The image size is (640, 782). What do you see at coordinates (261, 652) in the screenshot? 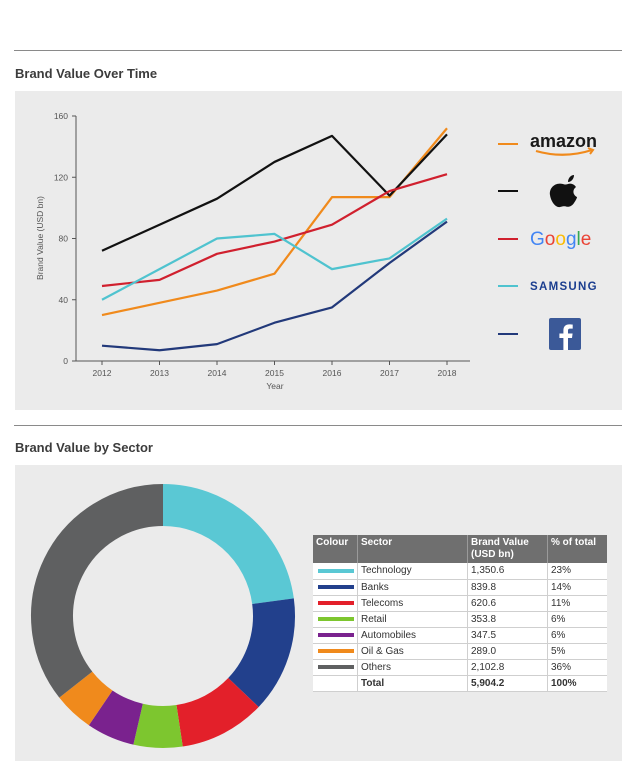
I see `donut-slice-banks` at bounding box center [261, 652].